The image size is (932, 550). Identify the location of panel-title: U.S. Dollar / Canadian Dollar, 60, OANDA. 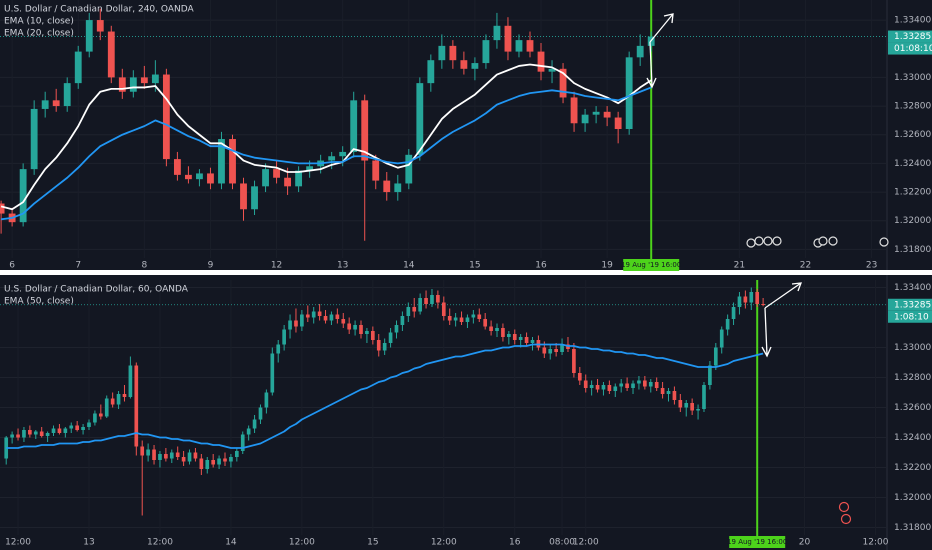
(96, 290).